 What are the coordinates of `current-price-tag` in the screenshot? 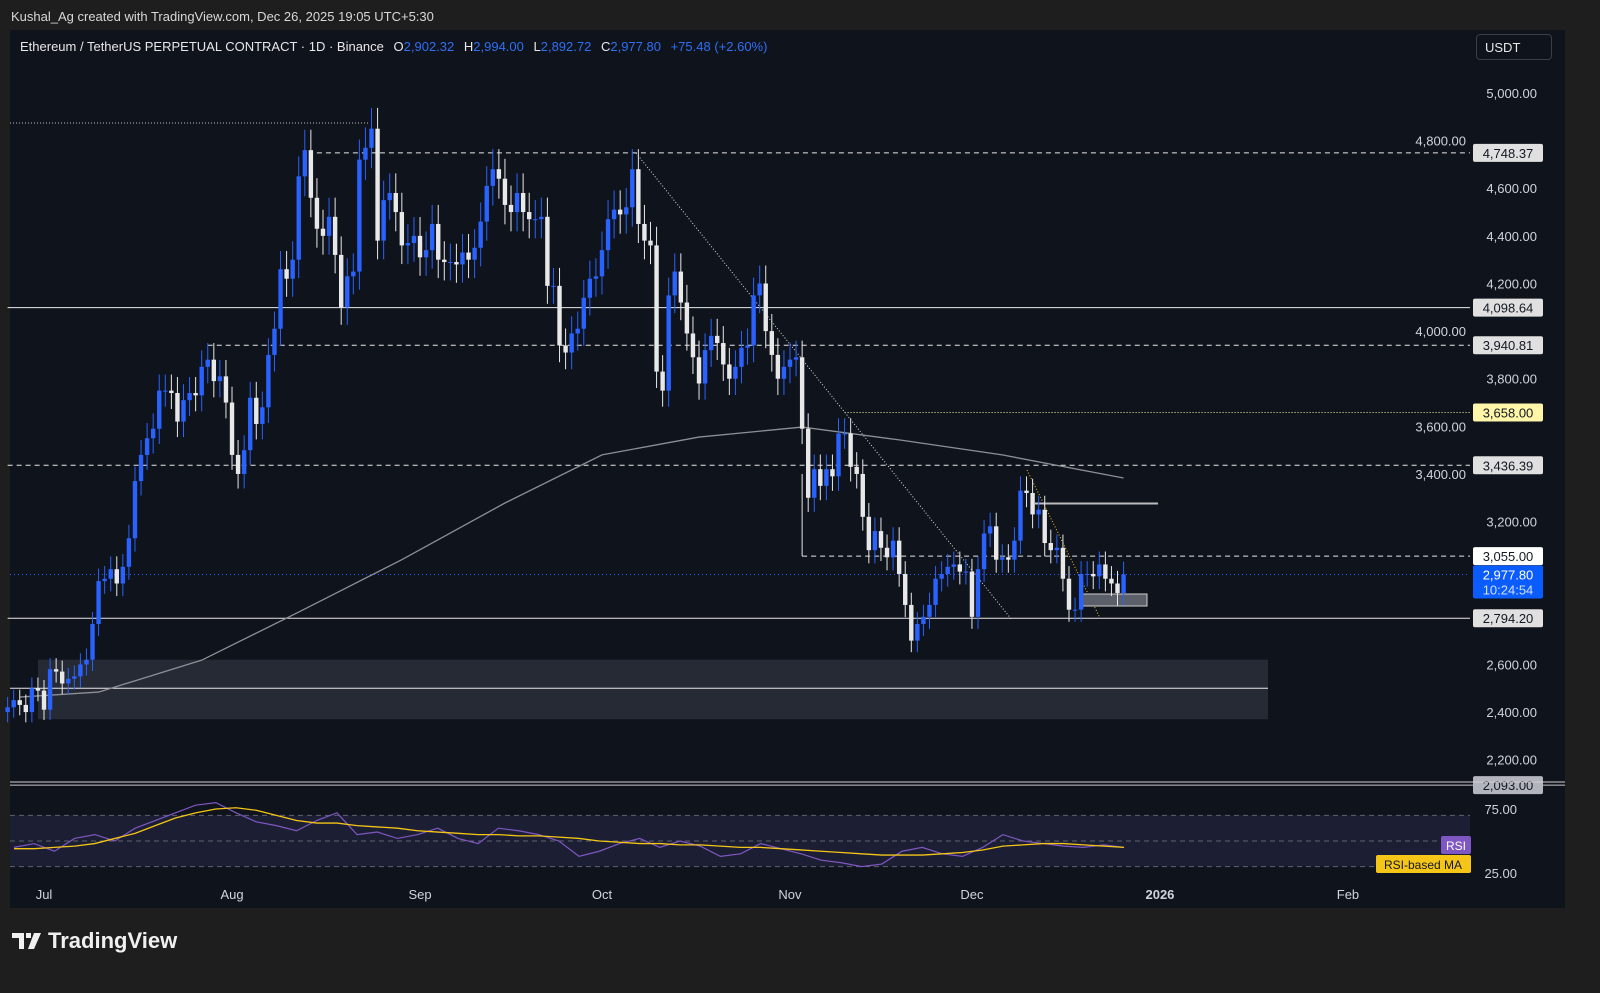 It's located at (1508, 582).